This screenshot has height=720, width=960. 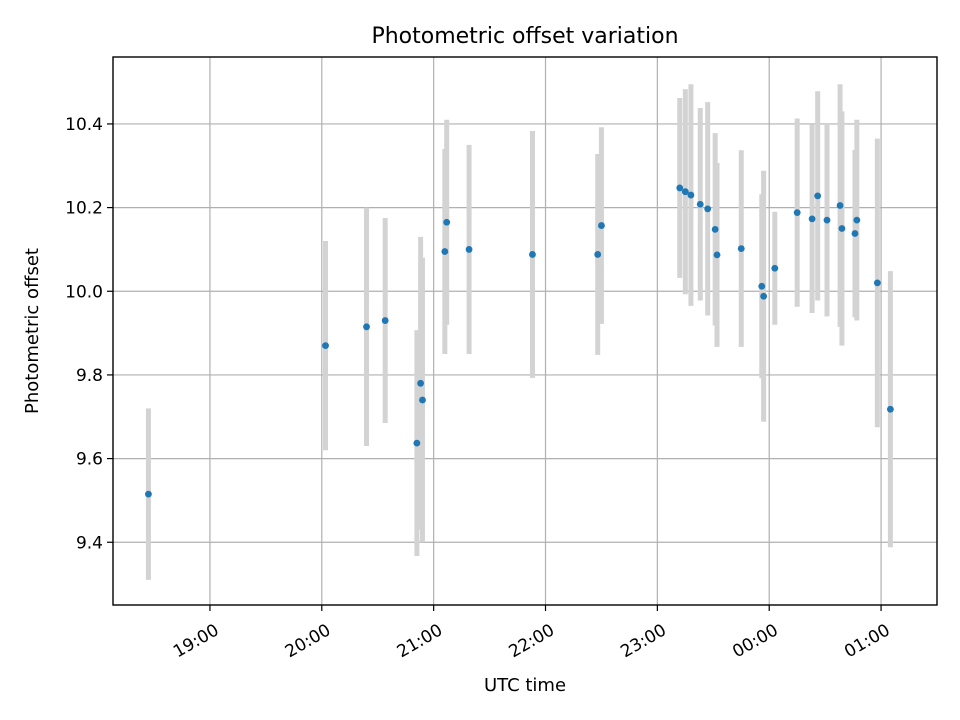 I want to click on y-tick-label: 9.6, so click(x=89, y=460).